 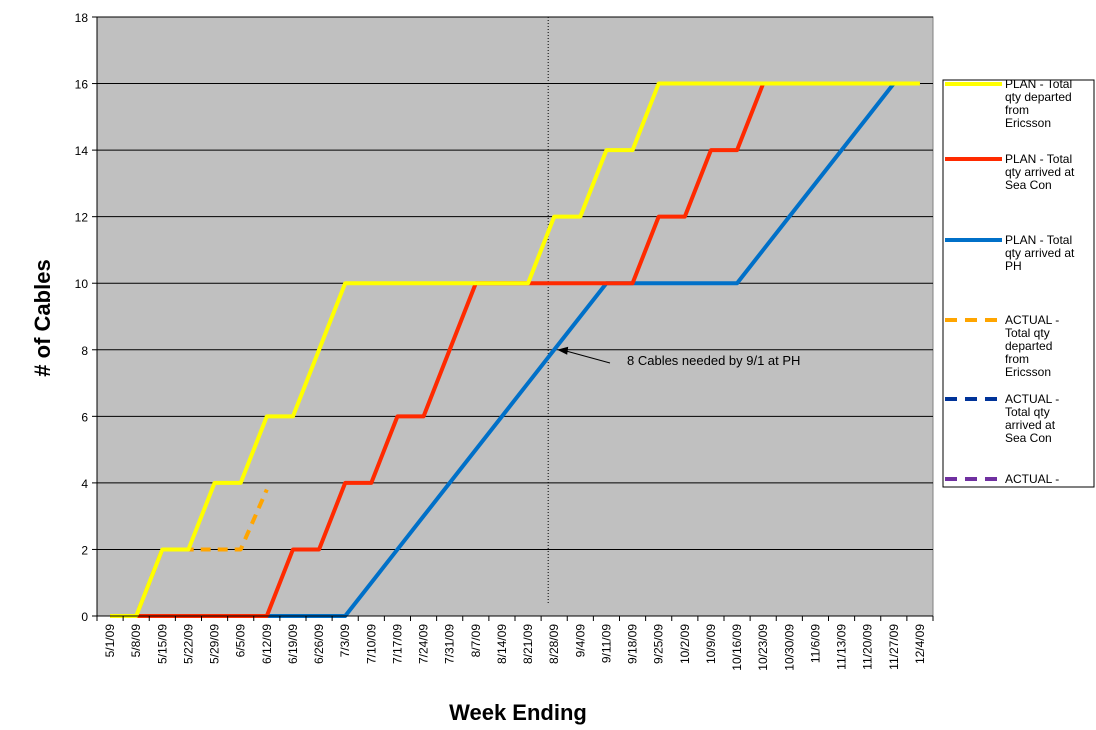 I want to click on x-tick-label: 10/2/09, so click(x=685, y=644).